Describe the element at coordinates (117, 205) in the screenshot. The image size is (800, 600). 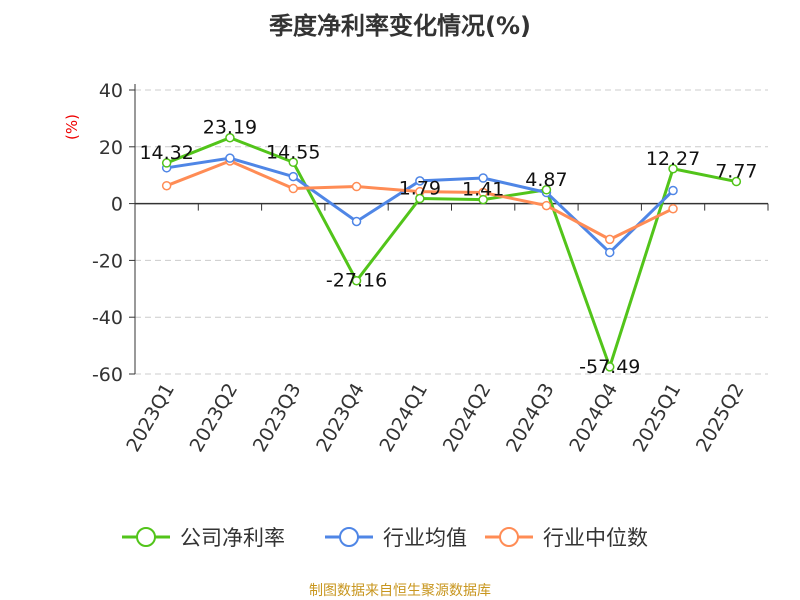
I see `y-tick-label: 0` at that location.